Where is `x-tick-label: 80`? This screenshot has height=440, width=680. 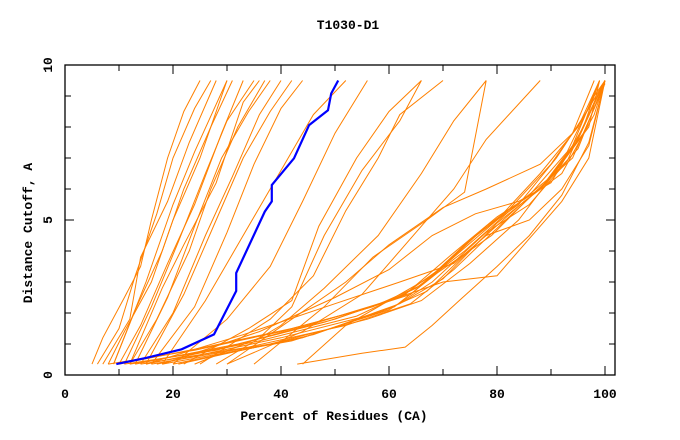 x-tick-label: 80 is located at coordinates (497, 394).